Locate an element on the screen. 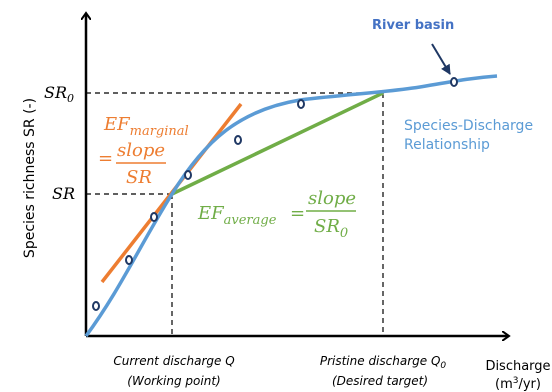 This screenshot has width=552, height=392. x-tick-current-line1: Current discharge Q is located at coordinates (173, 361).